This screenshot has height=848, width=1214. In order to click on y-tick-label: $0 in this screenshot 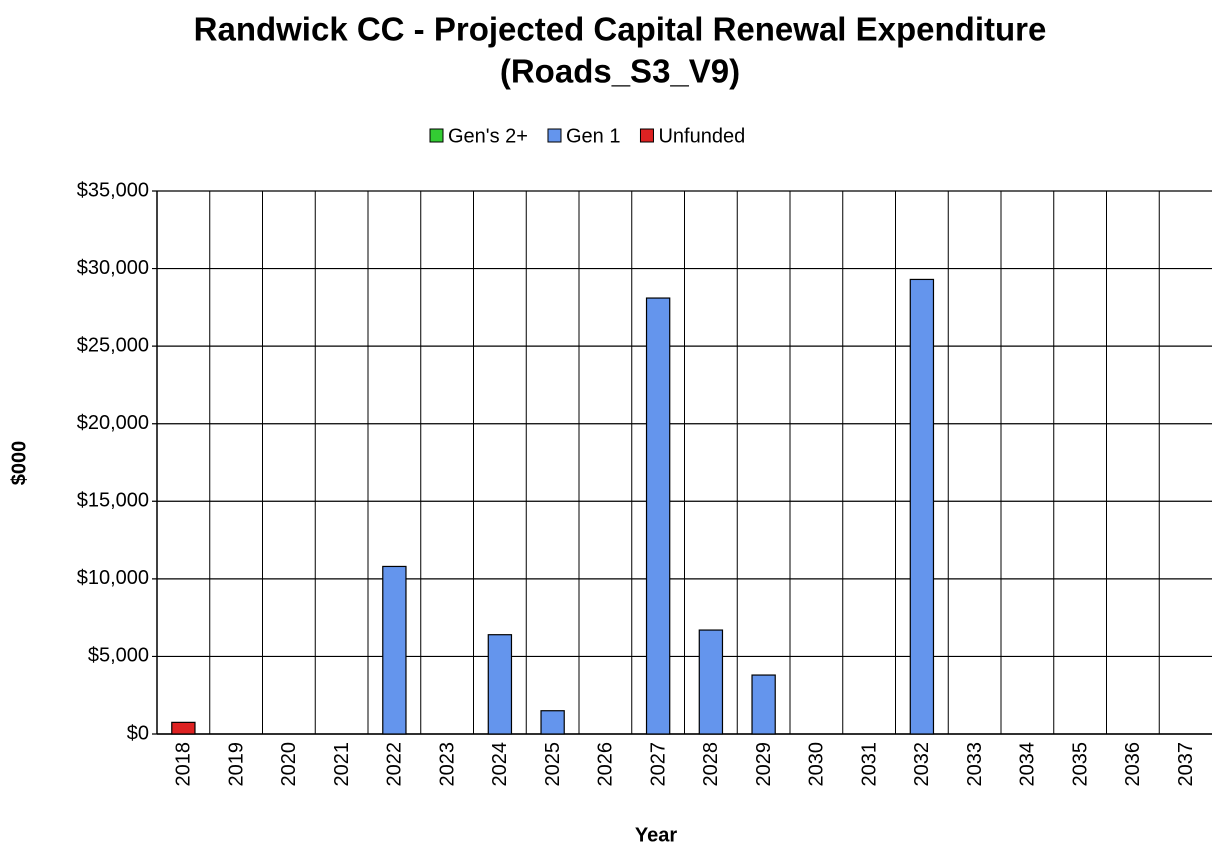, I will do `click(138, 733)`.